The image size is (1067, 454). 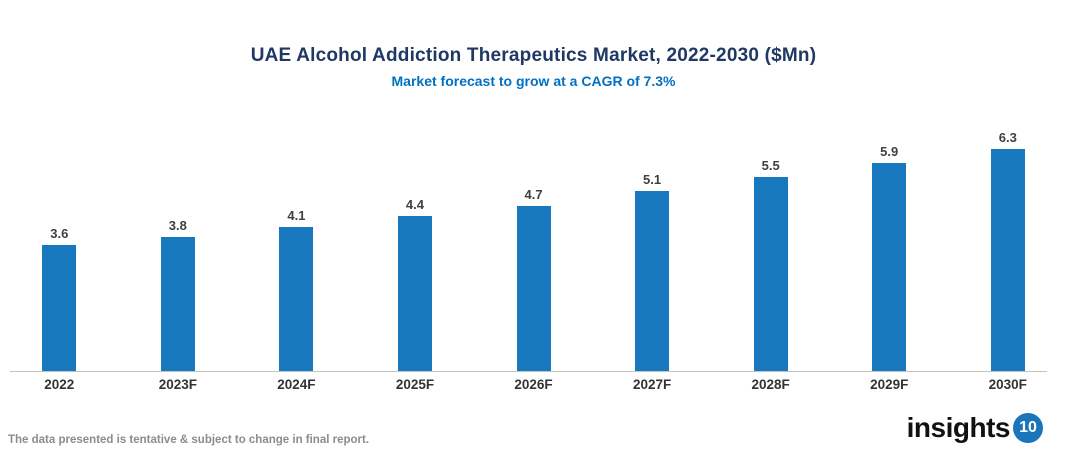 I want to click on bar-column-2028F: 5.5, so click(x=770, y=265).